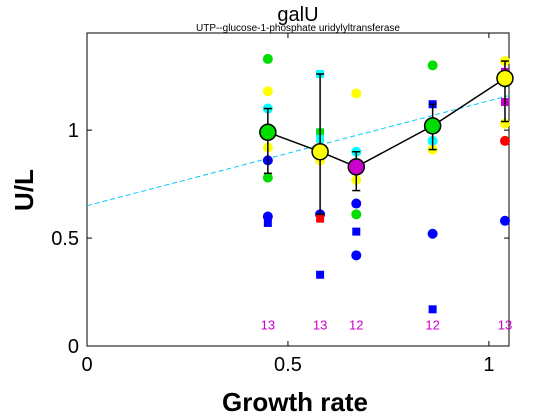  I want to click on y-tick-label: 1, so click(73, 131).